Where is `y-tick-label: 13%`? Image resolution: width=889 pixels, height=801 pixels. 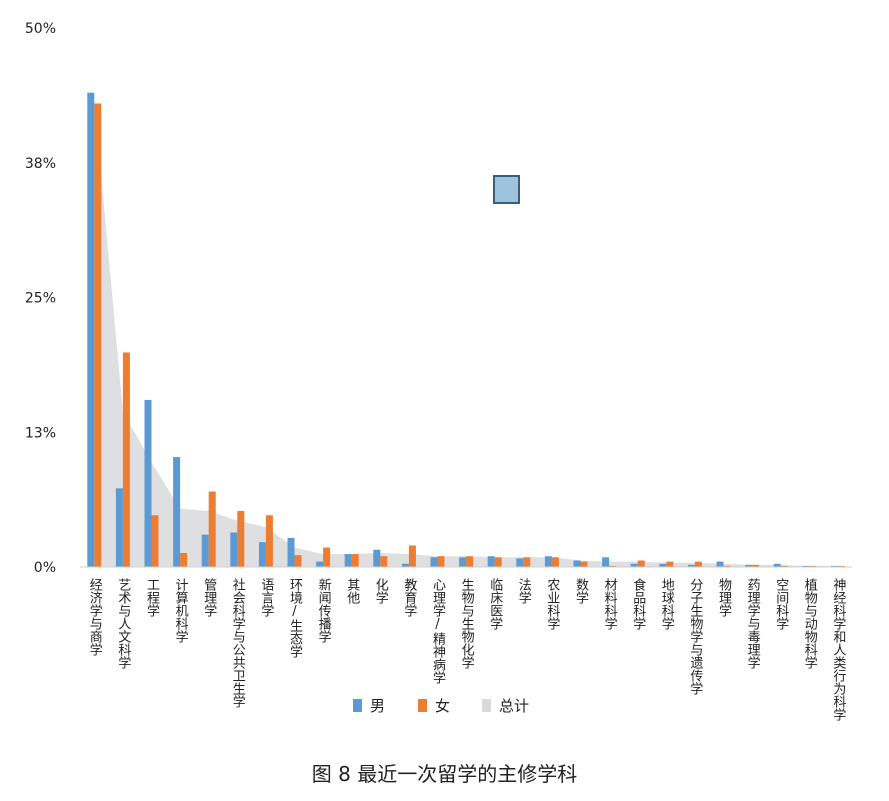
y-tick-label: 13% is located at coordinates (40, 433).